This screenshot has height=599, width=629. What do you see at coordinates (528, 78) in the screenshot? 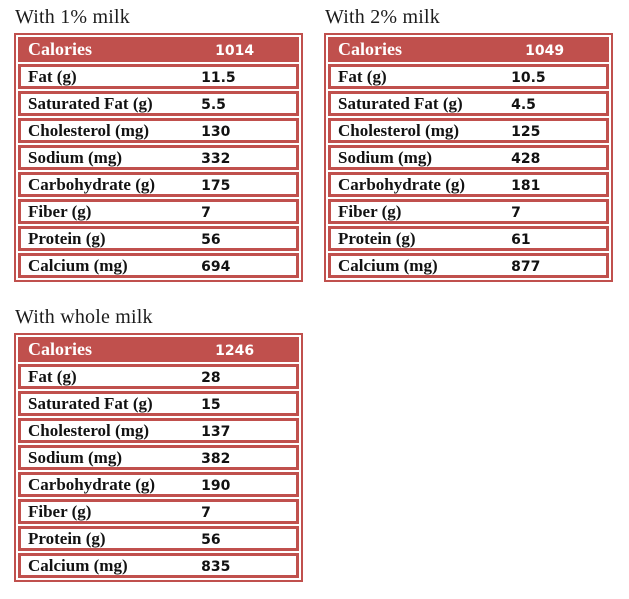
I see `row-value: 10.5` at bounding box center [528, 78].